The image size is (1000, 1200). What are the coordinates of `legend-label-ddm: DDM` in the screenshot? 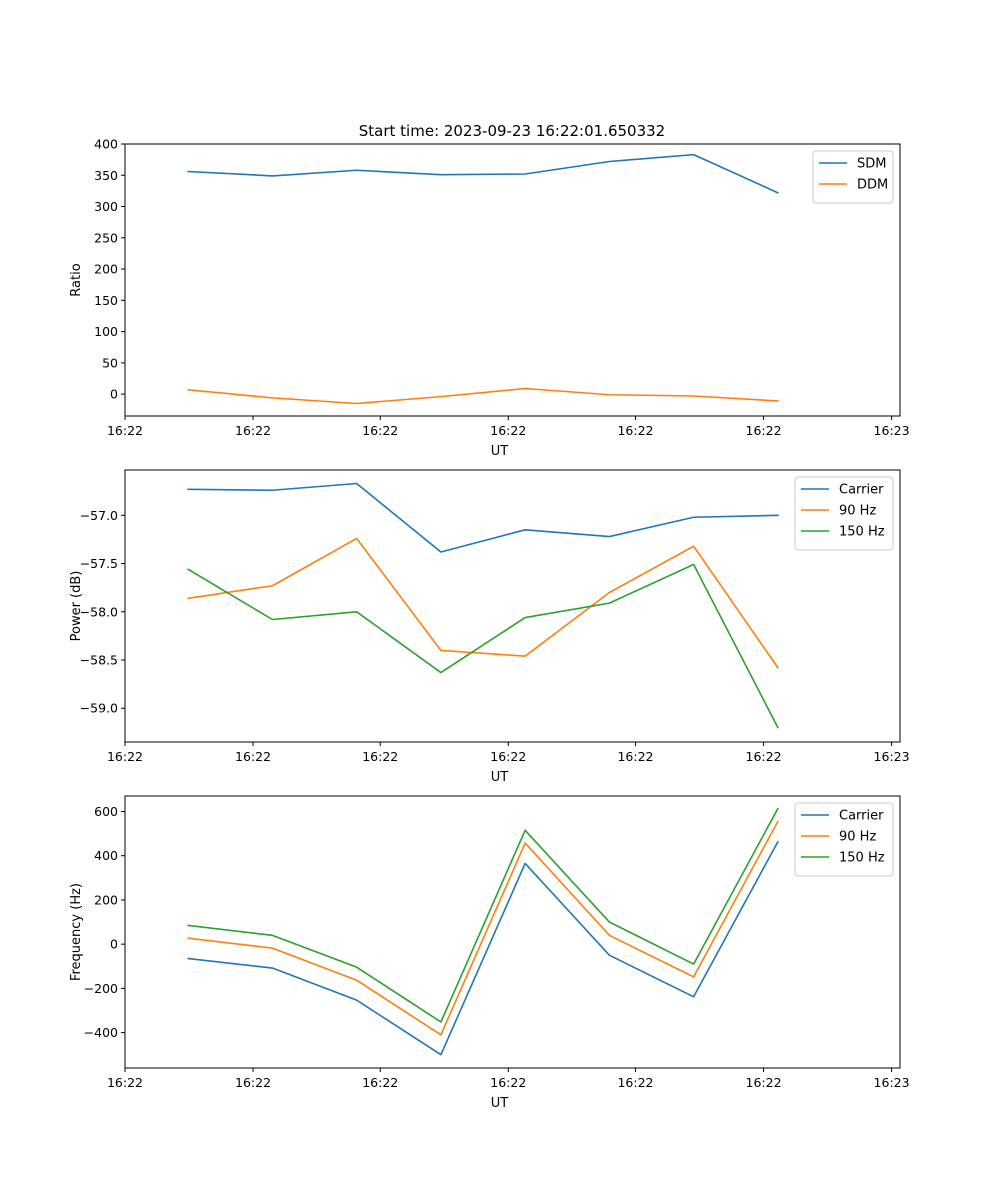 It's located at (872, 185).